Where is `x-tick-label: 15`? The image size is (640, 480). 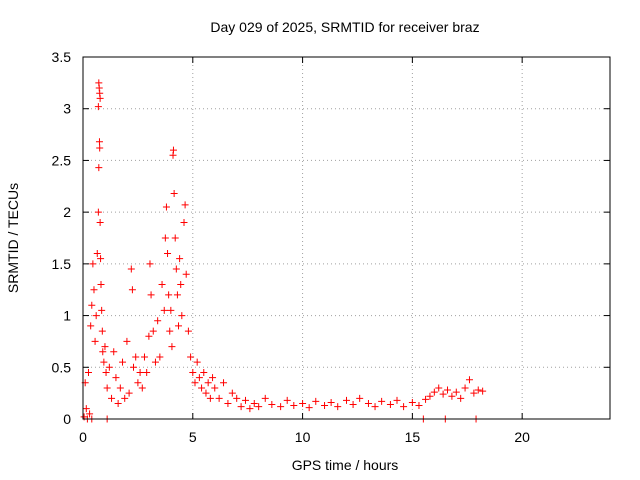
x-tick-label: 15 is located at coordinates (413, 437).